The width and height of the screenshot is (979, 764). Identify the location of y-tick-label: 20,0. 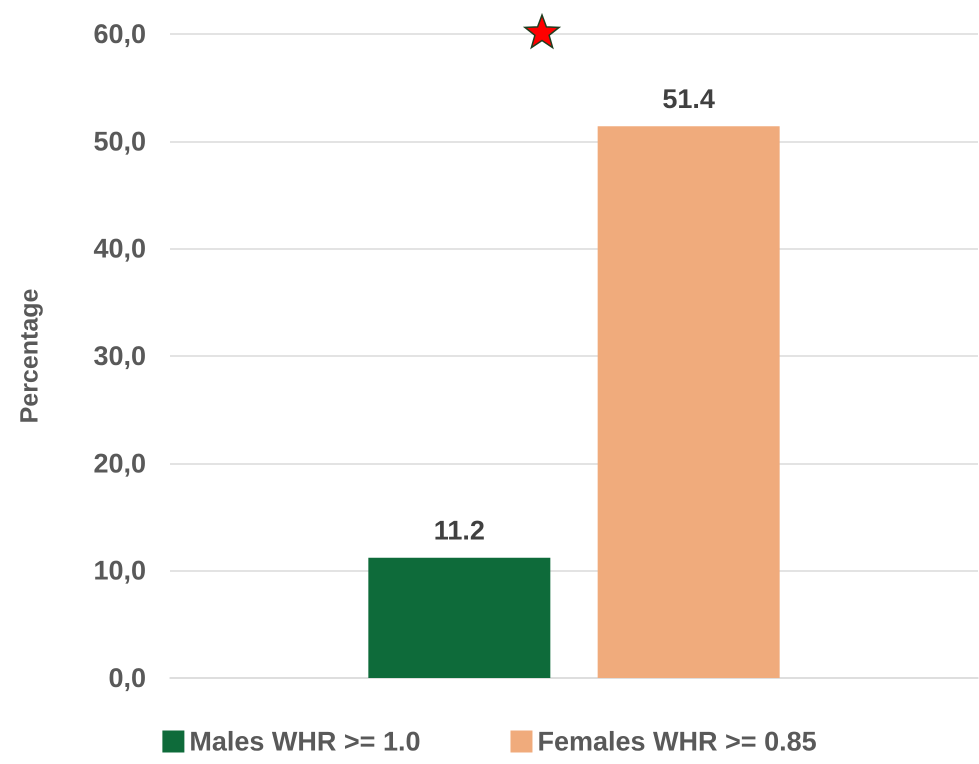
(119, 463).